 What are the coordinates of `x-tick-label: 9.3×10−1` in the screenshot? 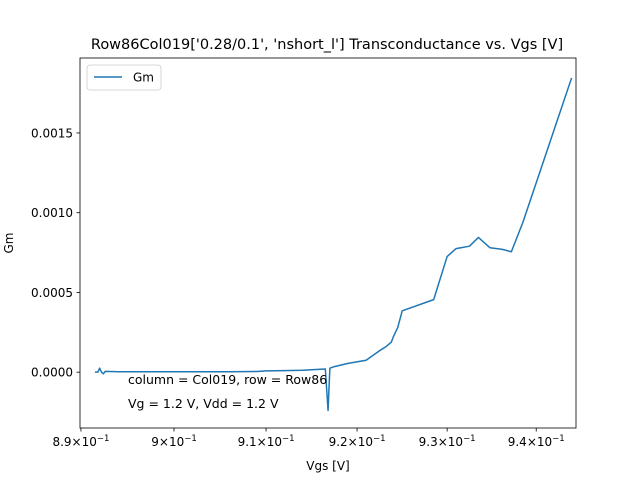 It's located at (447, 441).